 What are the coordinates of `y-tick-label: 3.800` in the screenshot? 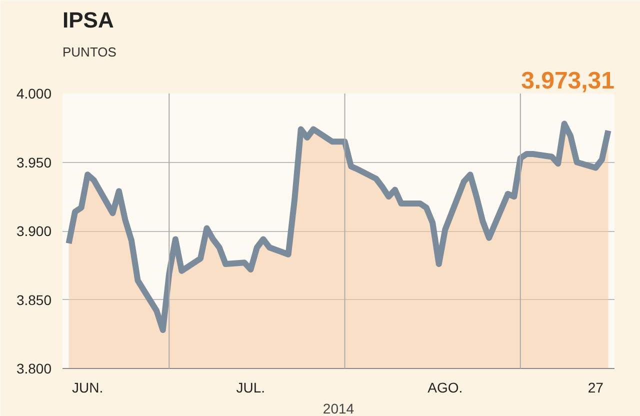 It's located at (34, 368).